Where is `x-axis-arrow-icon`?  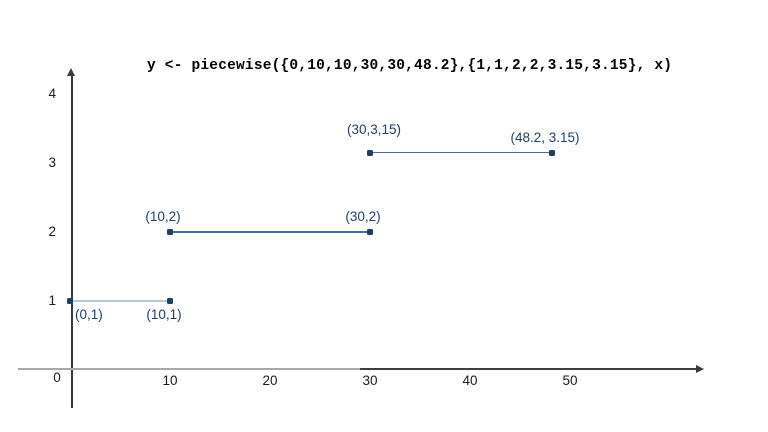 x-axis-arrow-icon is located at coordinates (700, 368).